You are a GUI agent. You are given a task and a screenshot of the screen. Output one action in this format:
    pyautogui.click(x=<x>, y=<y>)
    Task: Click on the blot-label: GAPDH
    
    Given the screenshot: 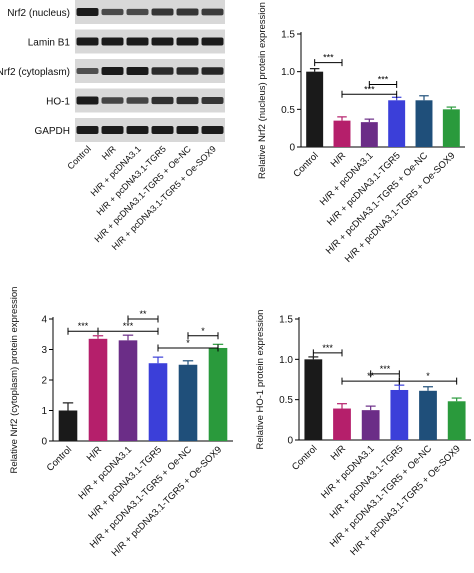 What is the action you would take?
    pyautogui.click(x=52, y=131)
    